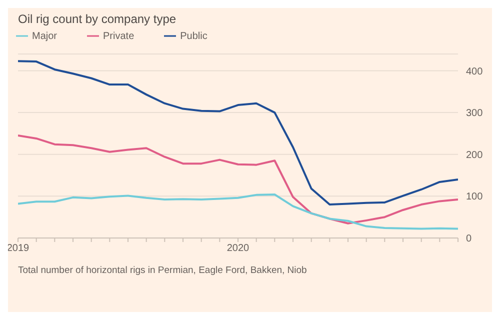 The image size is (500, 320). Describe the element at coordinates (238, 248) in the screenshot. I see `x-tick-label: 2020` at that location.